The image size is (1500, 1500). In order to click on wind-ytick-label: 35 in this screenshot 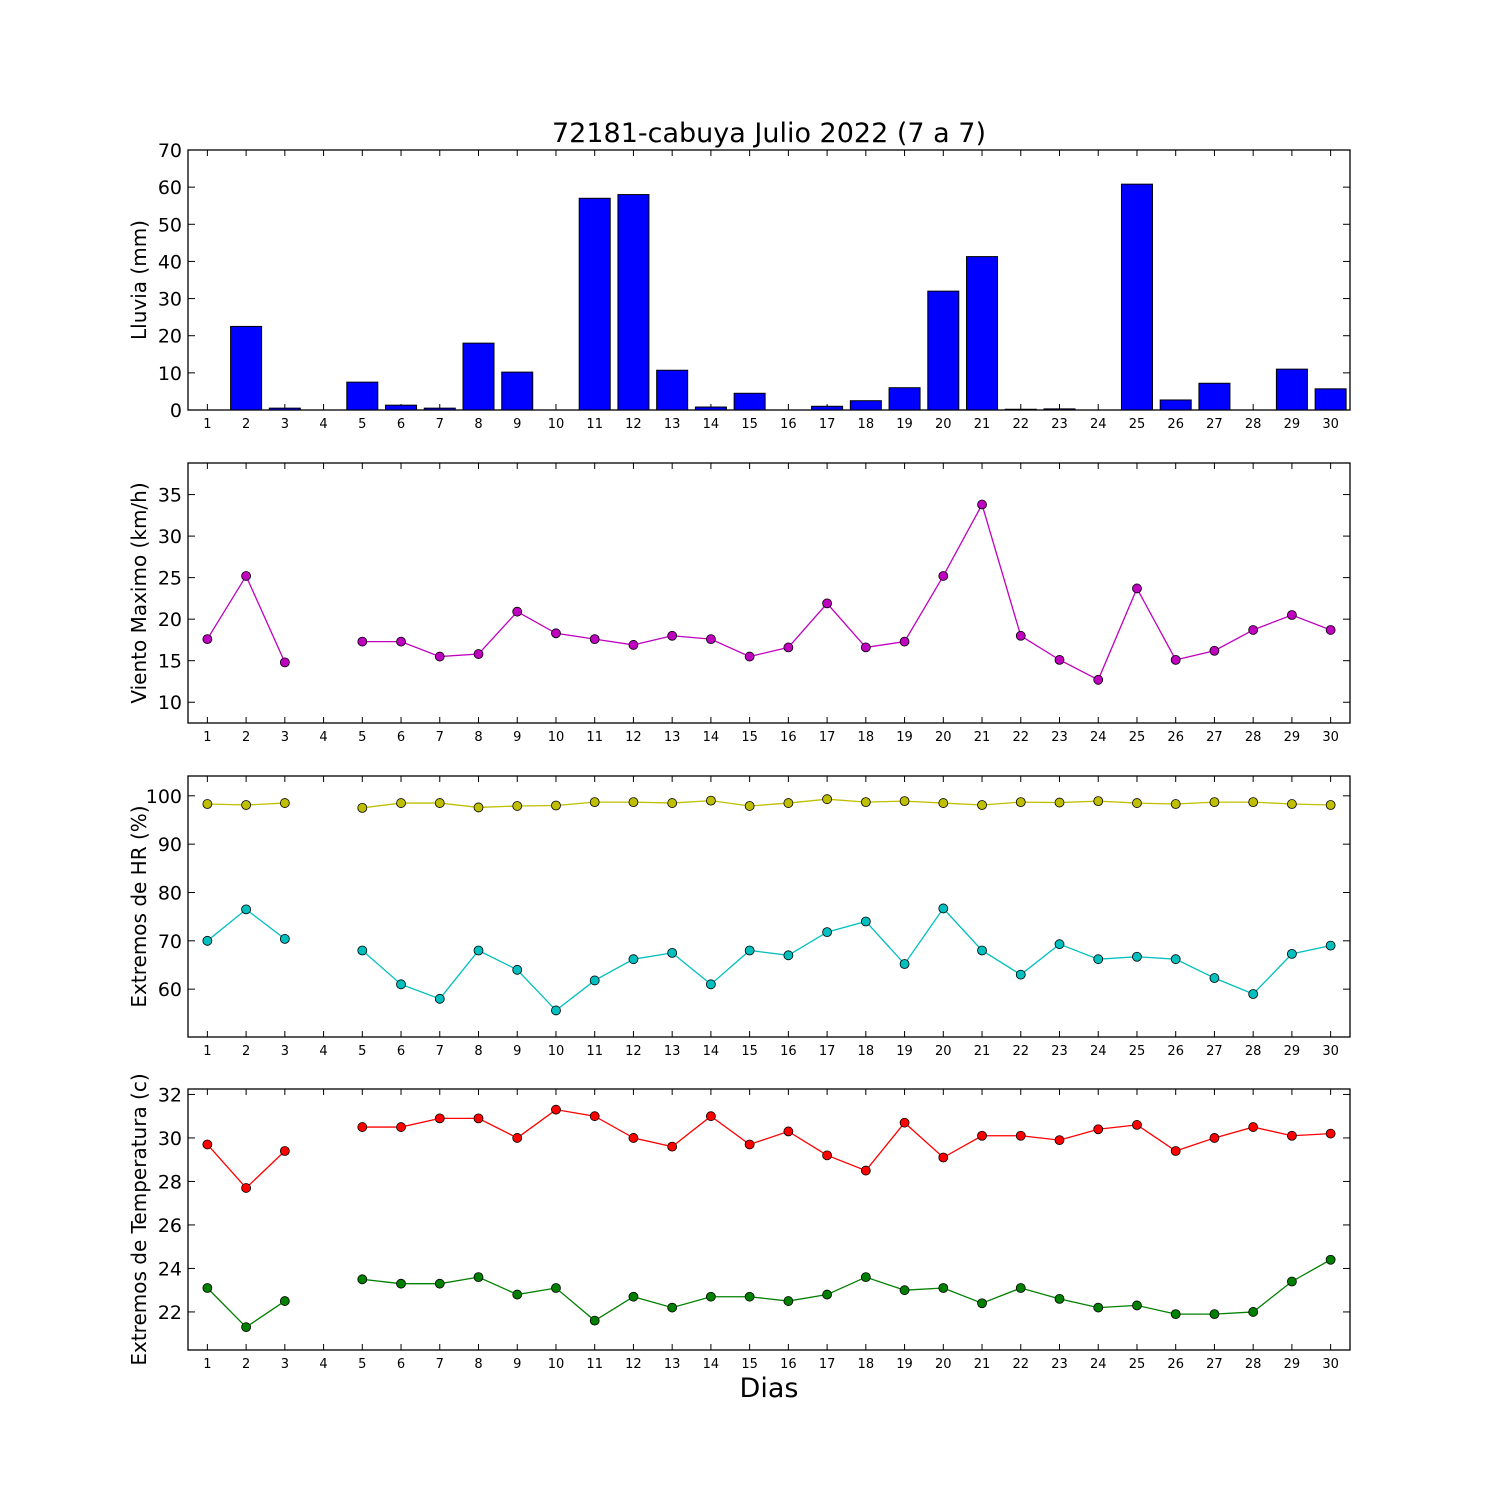, I will do `click(170, 496)`.